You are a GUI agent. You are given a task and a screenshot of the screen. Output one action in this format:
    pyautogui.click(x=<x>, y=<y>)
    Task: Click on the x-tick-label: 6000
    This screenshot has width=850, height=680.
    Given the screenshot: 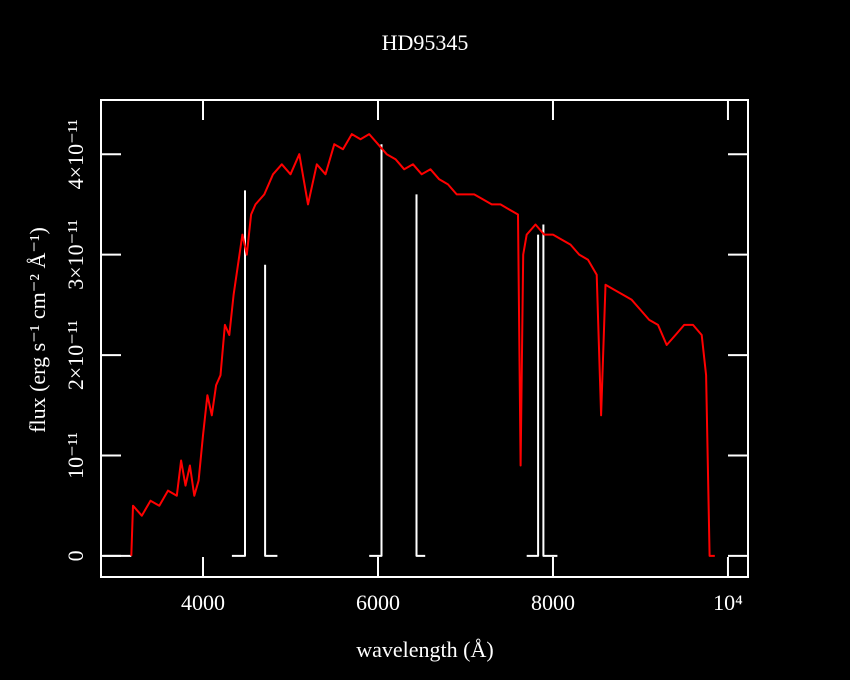 What is the action you would take?
    pyautogui.click(x=378, y=602)
    